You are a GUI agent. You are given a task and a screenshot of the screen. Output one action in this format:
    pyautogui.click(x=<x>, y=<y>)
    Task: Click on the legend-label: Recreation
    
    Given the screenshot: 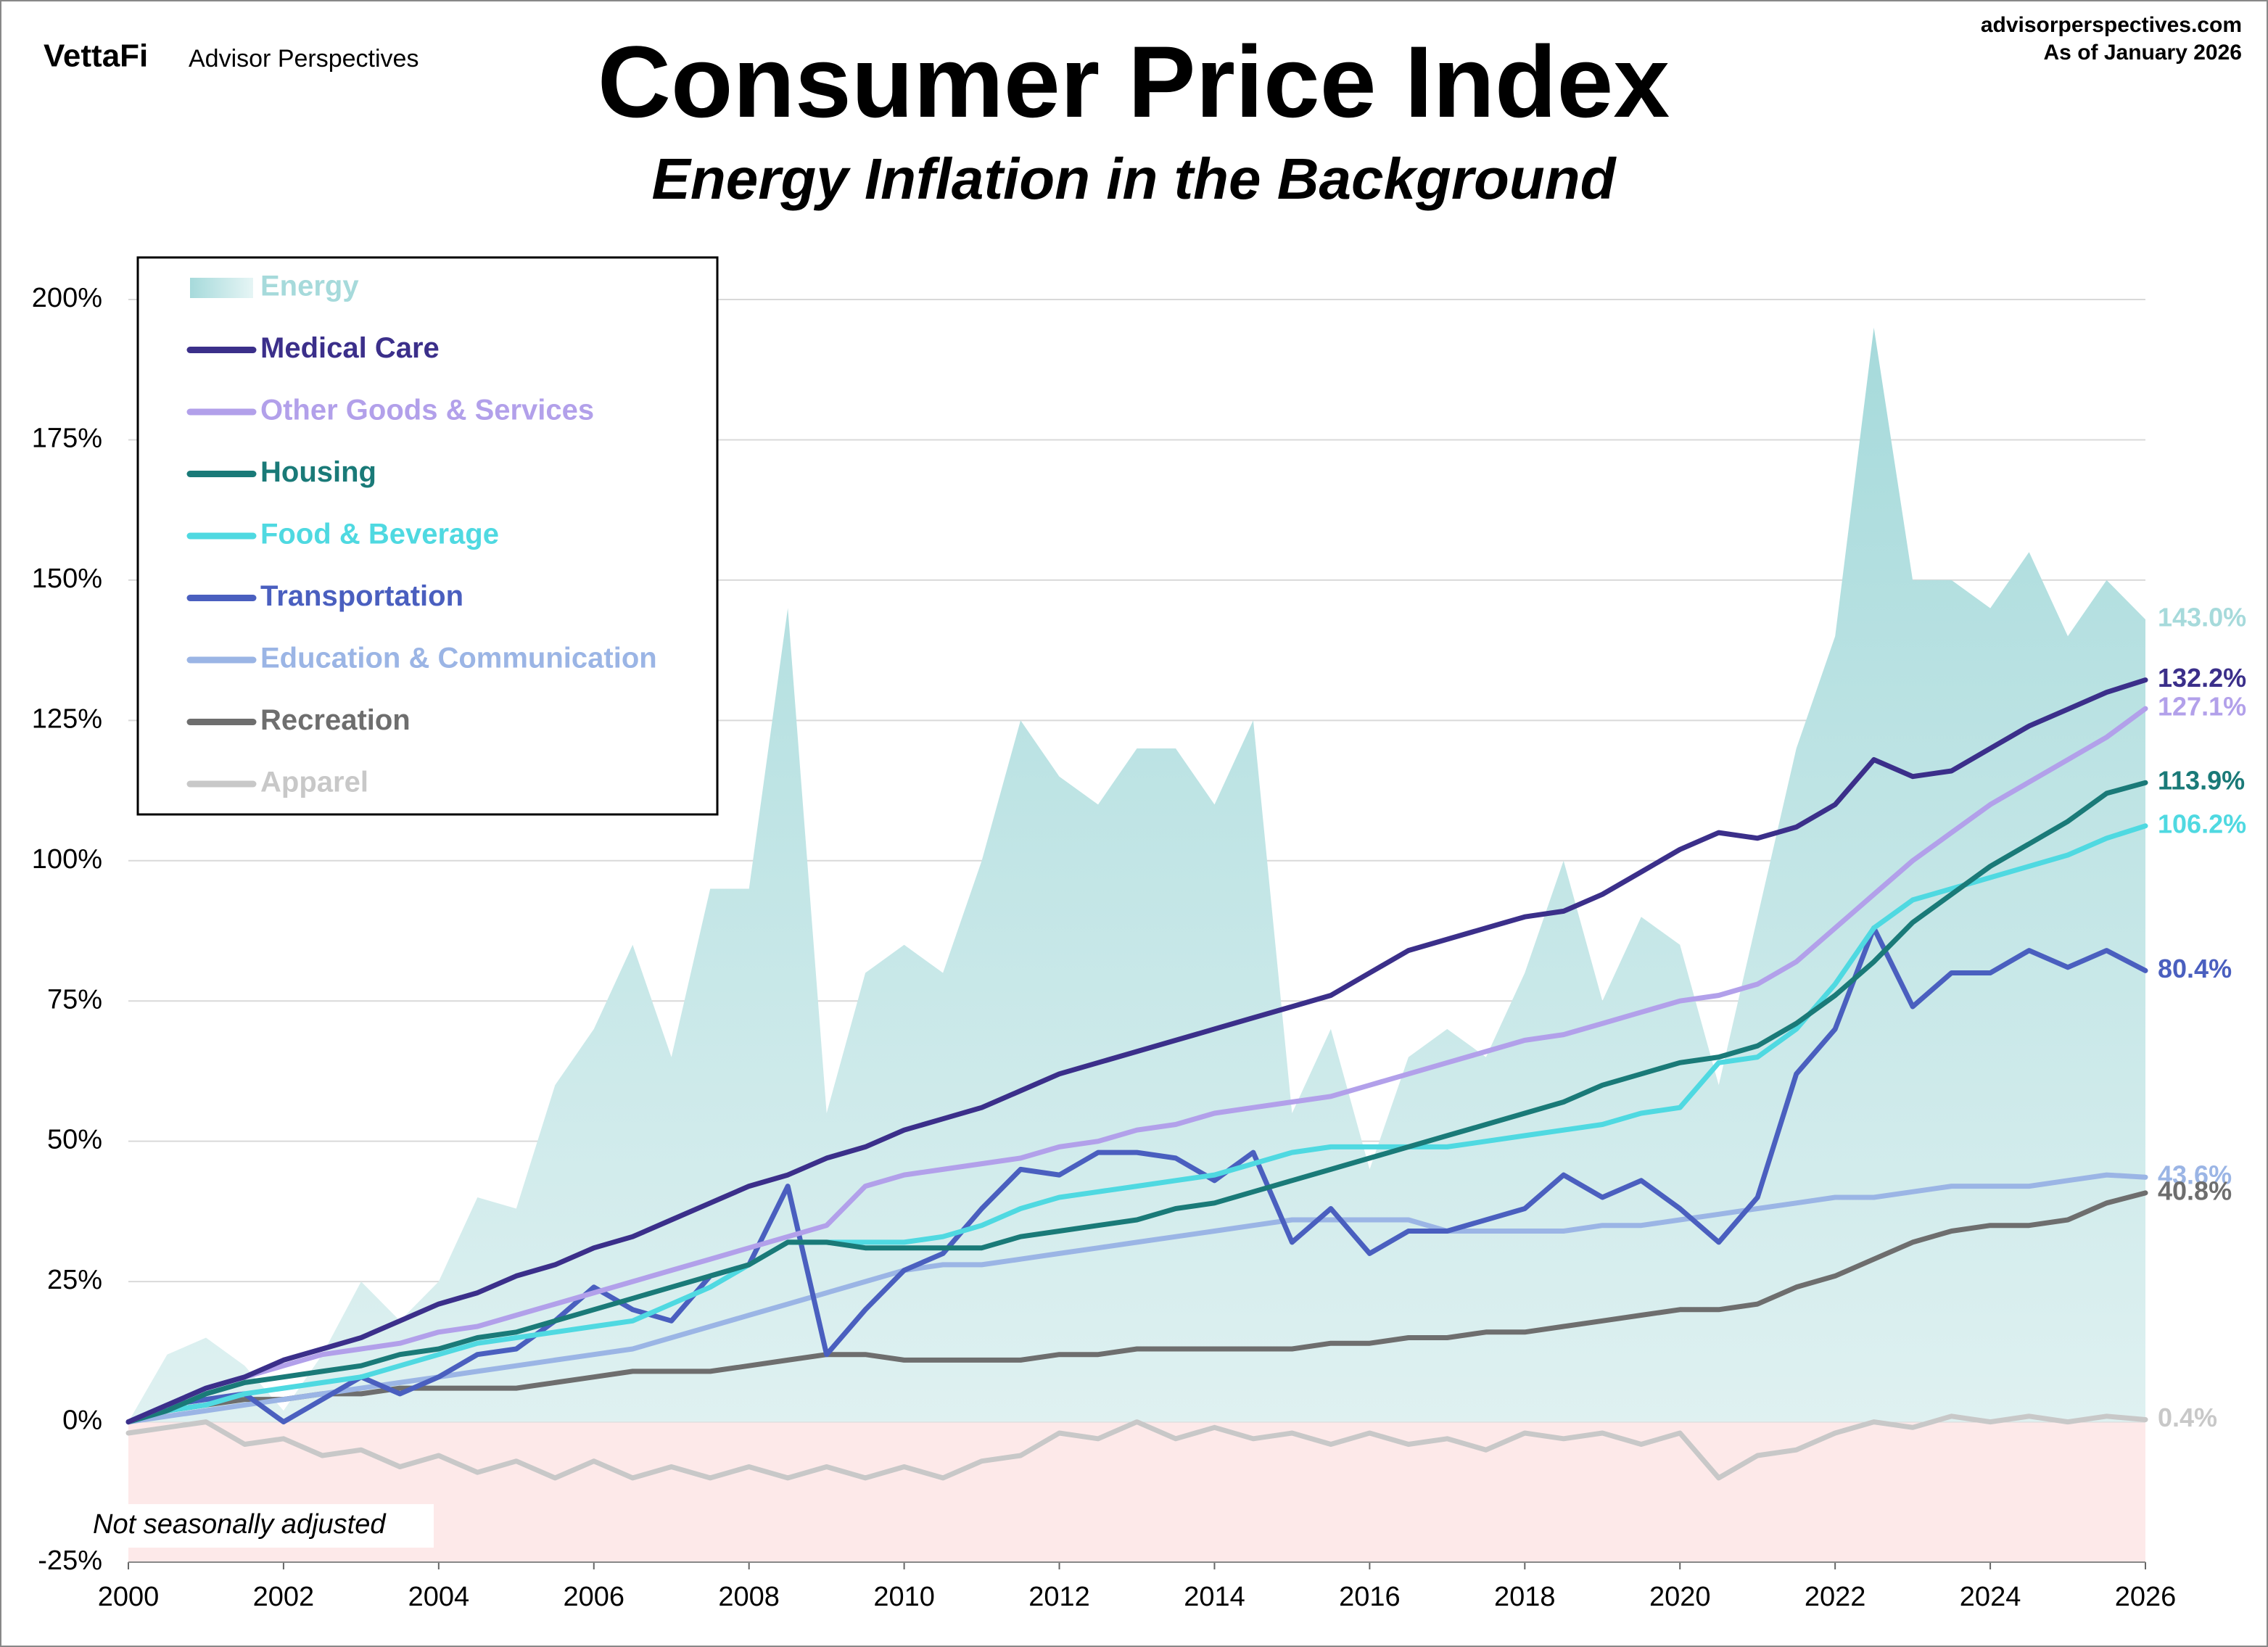 What is the action you would take?
    pyautogui.click(x=335, y=720)
    